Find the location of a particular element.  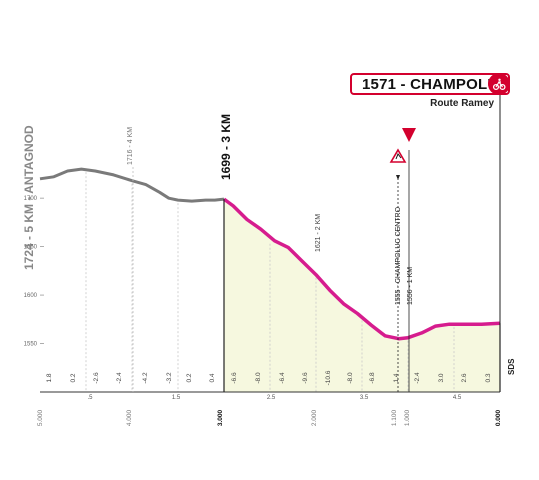

x-tick-label: 1.5 is located at coordinates (176, 398).